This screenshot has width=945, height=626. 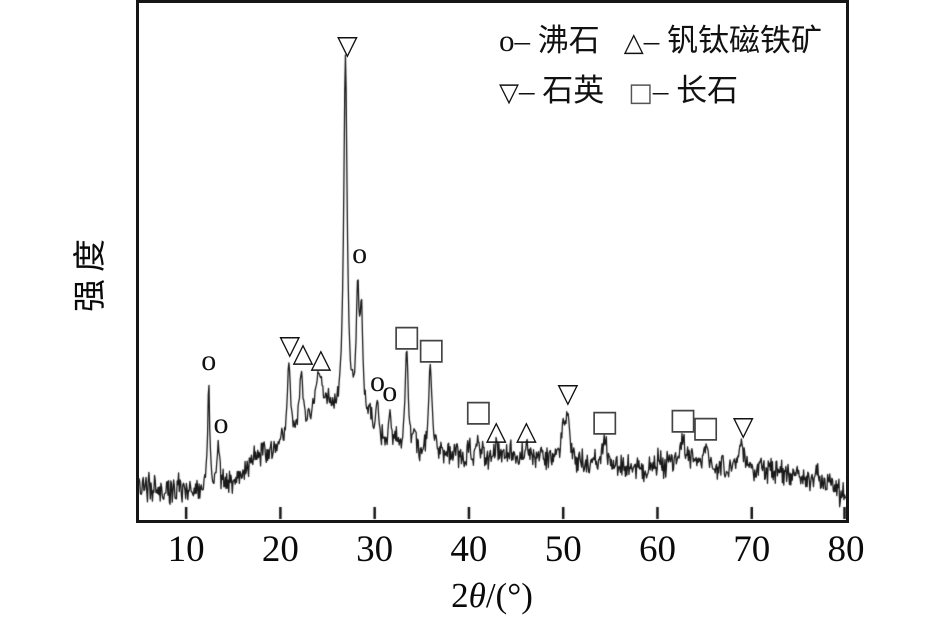 I want to click on x-tick-label-50: 50, so click(x=563, y=549).